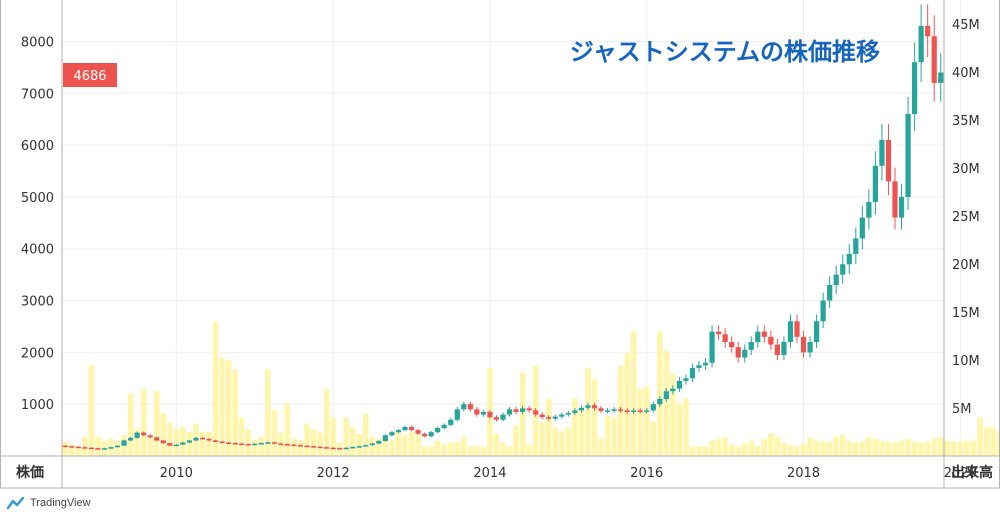 The width and height of the screenshot is (1000, 520). Describe the element at coordinates (30, 472) in the screenshot. I see `price-axis-label: 株価` at that location.